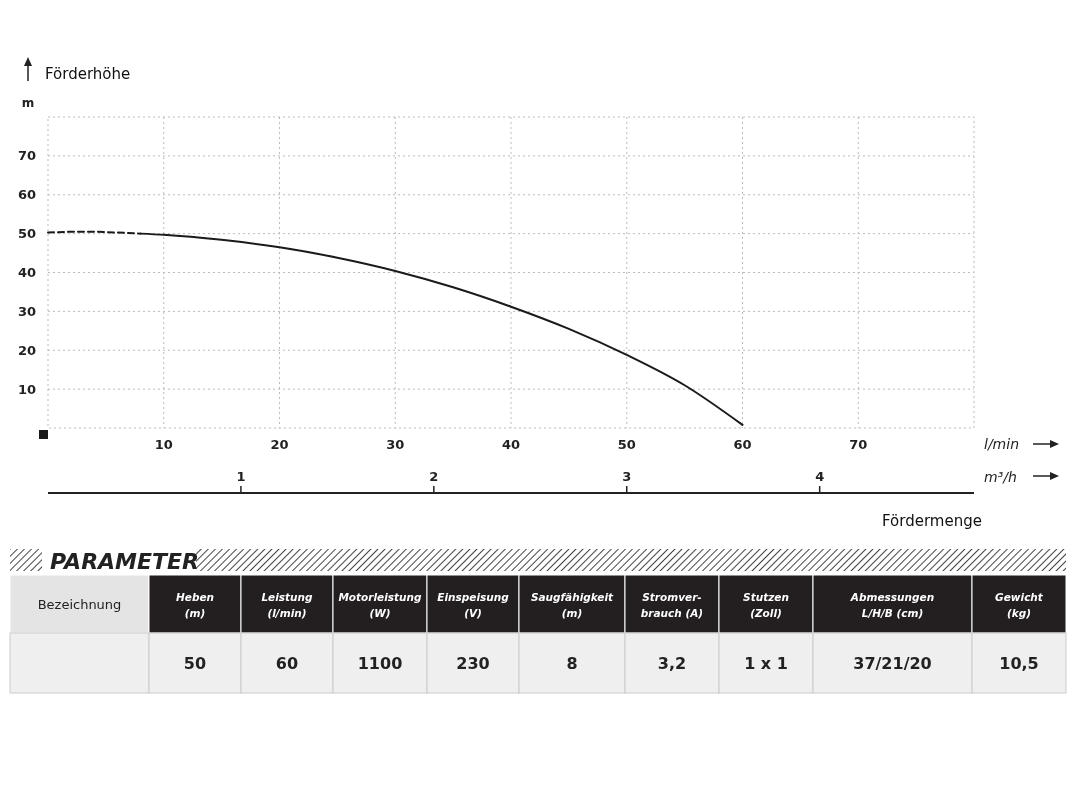  I want to click on x2-tick-label: 1, so click(241, 476).